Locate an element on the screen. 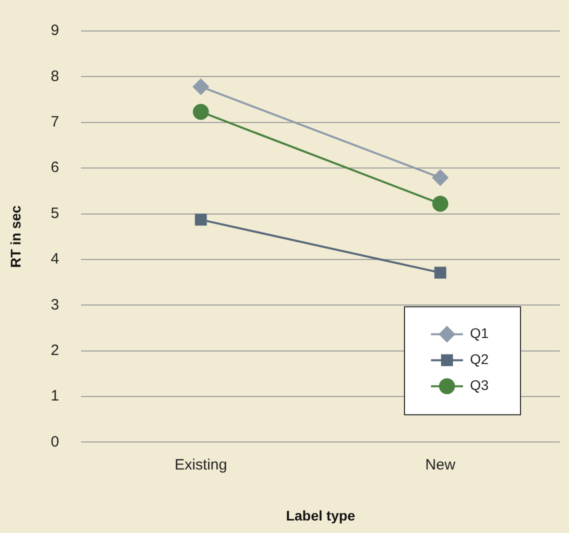 This screenshot has width=569, height=533. y-tick-label: 5 is located at coordinates (55, 213).